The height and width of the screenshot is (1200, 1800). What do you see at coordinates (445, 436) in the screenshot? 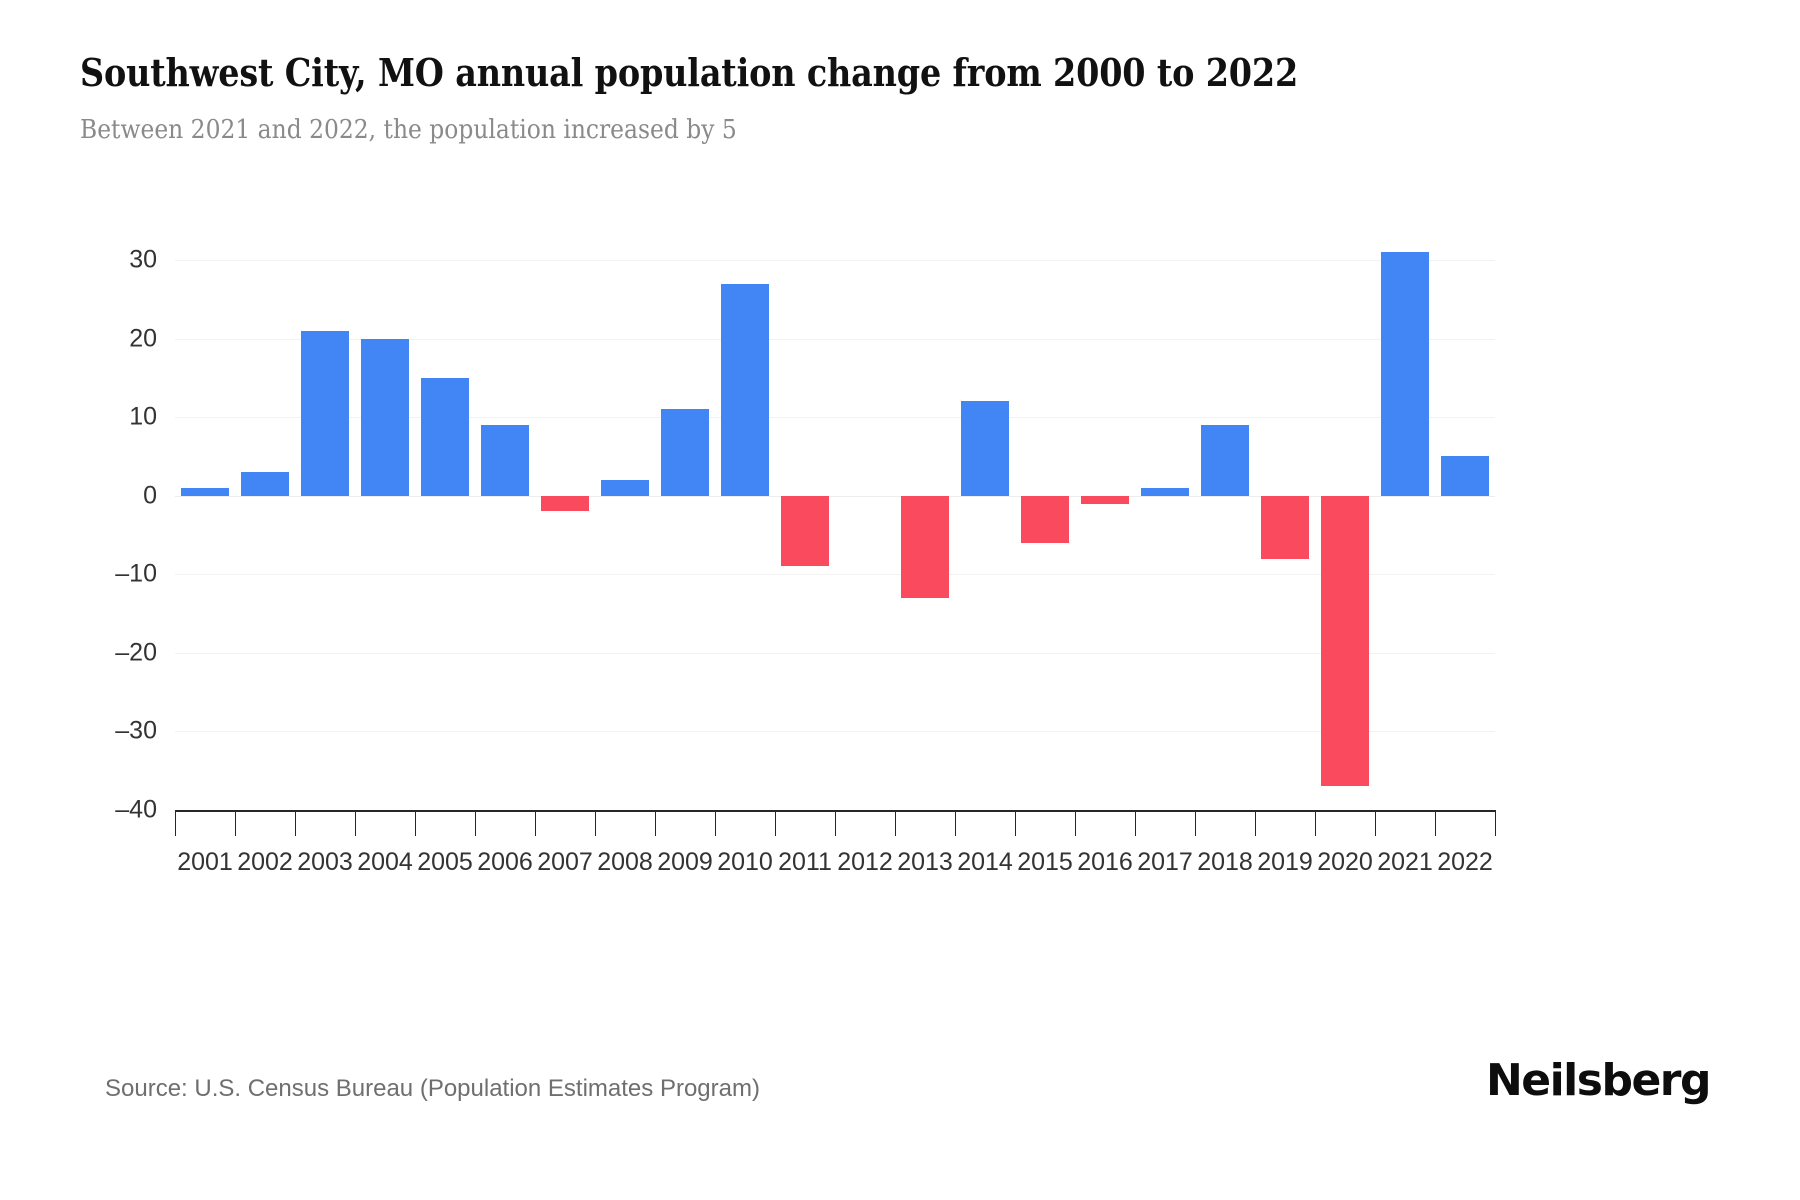
I see `bar-2005` at bounding box center [445, 436].